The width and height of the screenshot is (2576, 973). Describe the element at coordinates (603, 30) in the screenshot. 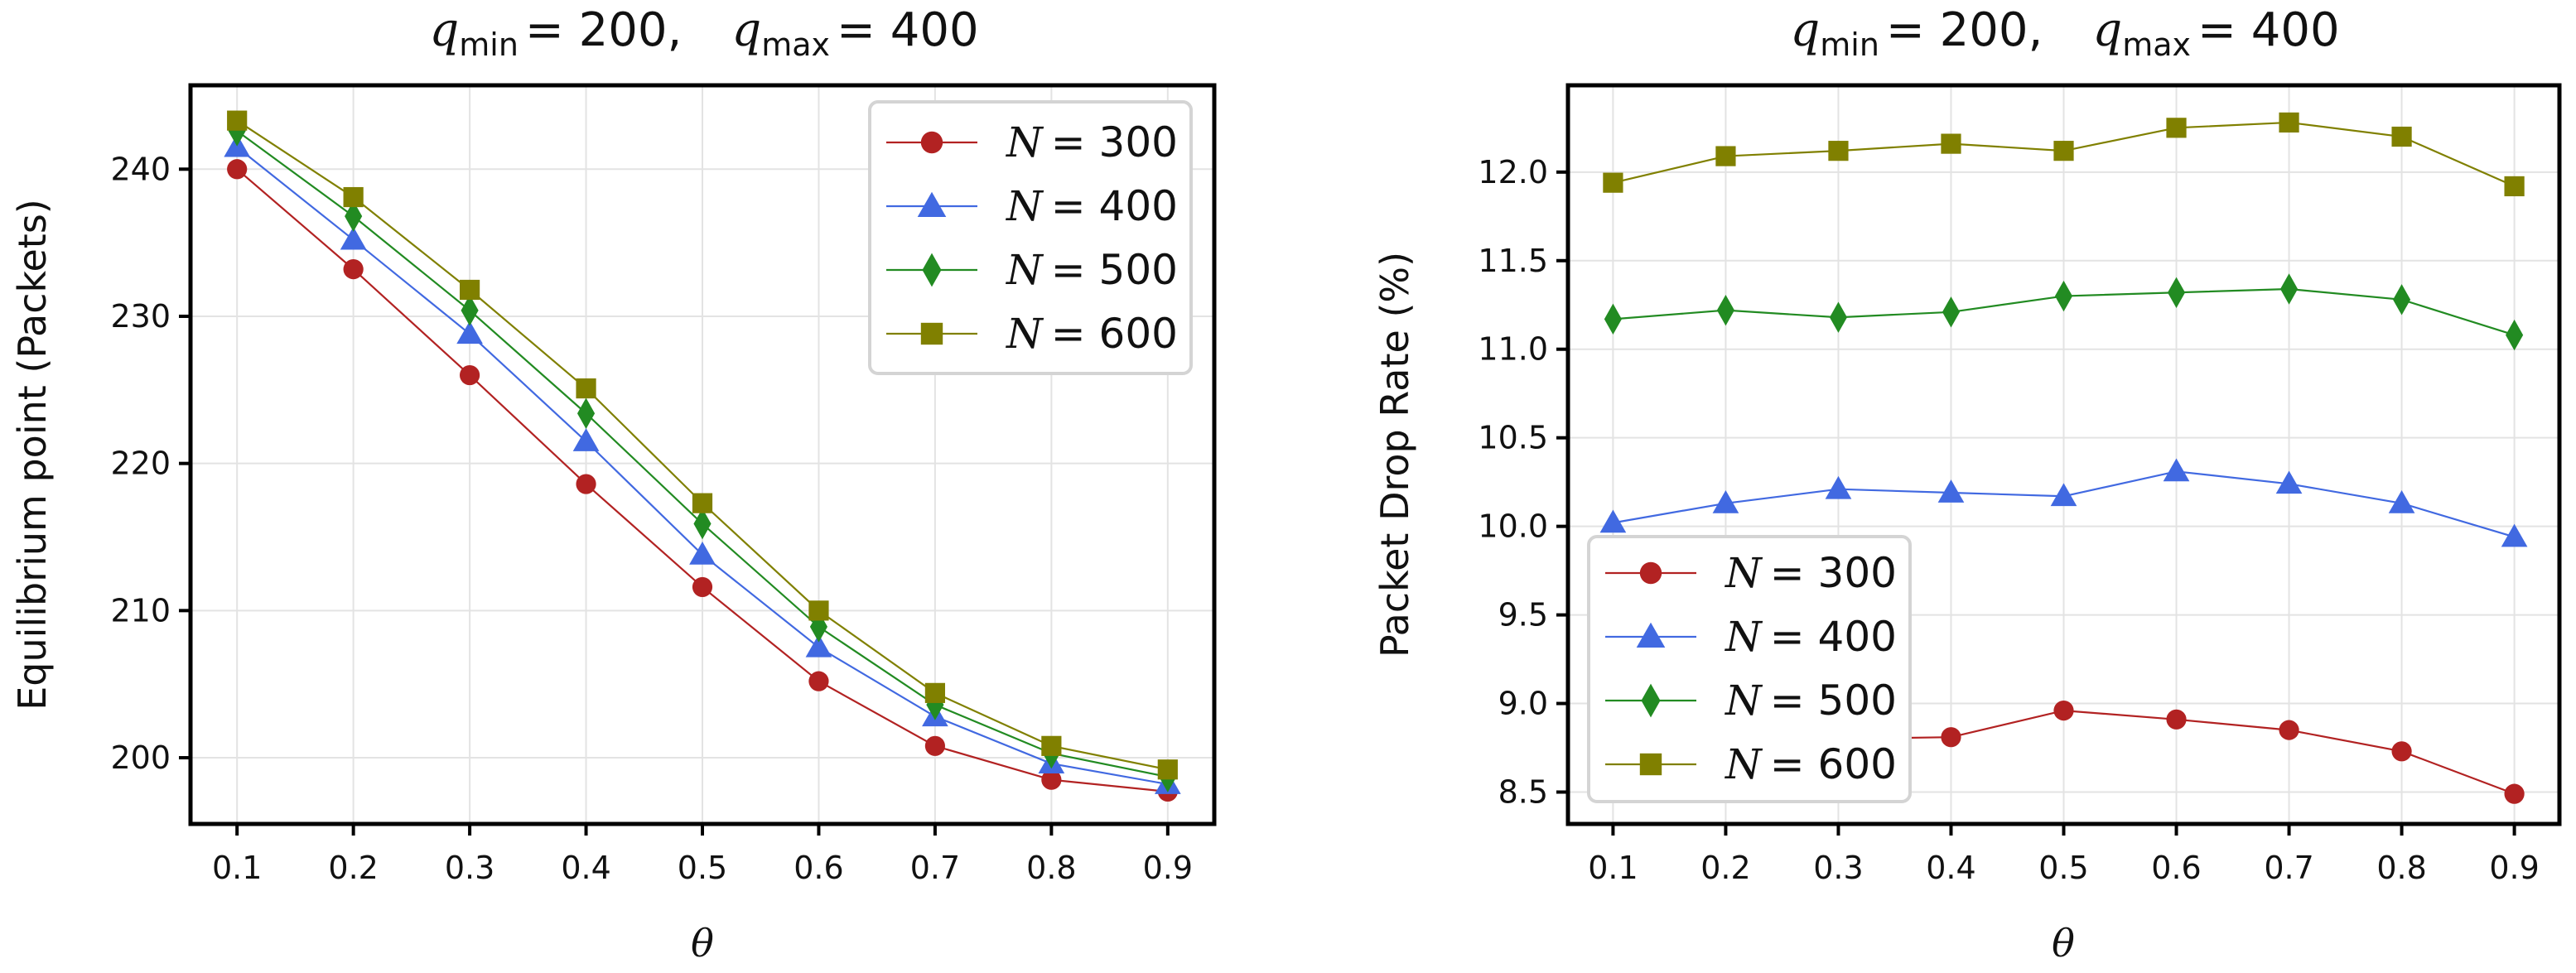

I see `title-min-value: = 200,` at that location.